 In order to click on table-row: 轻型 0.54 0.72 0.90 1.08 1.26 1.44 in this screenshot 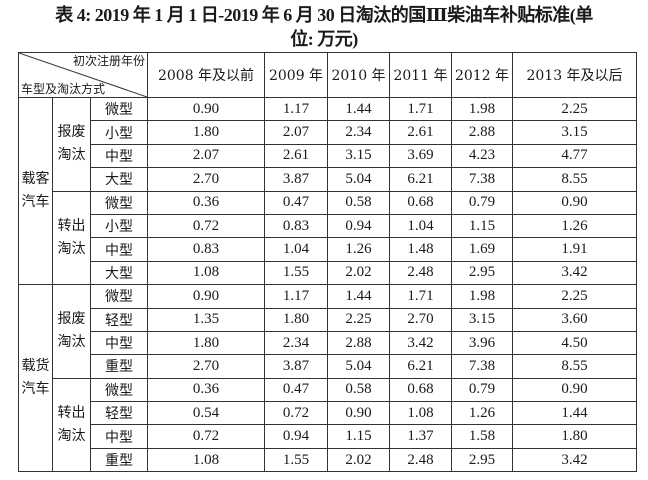, I will do `click(328, 413)`.